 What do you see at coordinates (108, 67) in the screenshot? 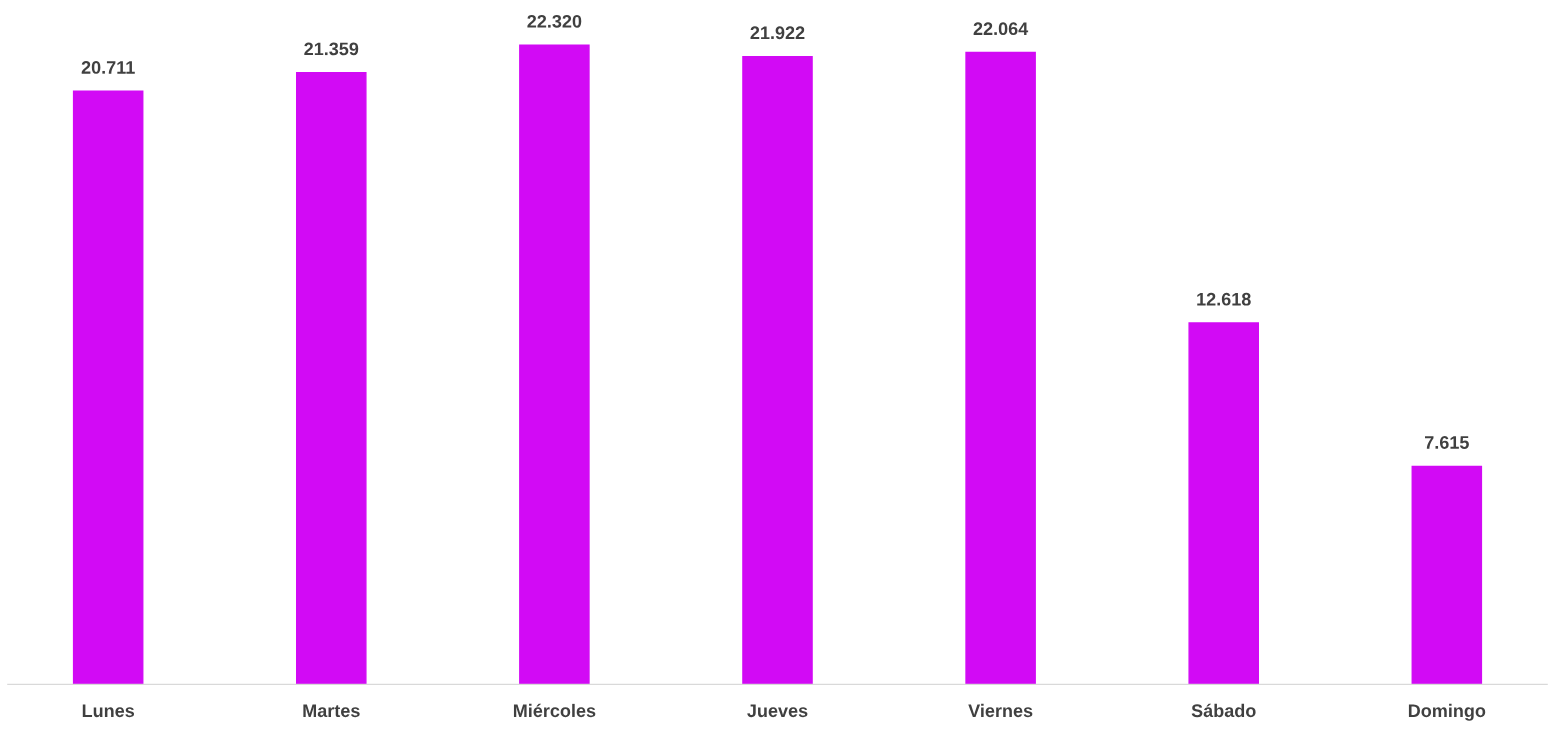
I see `data-label: 20.711` at bounding box center [108, 67].